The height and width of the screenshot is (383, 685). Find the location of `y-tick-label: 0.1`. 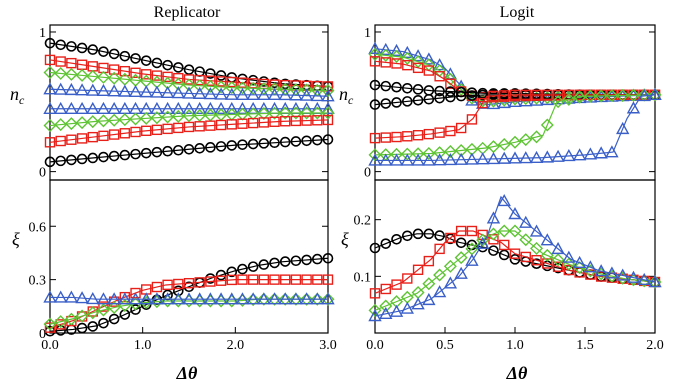

y-tick-label: 0.1 is located at coordinates (363, 277).